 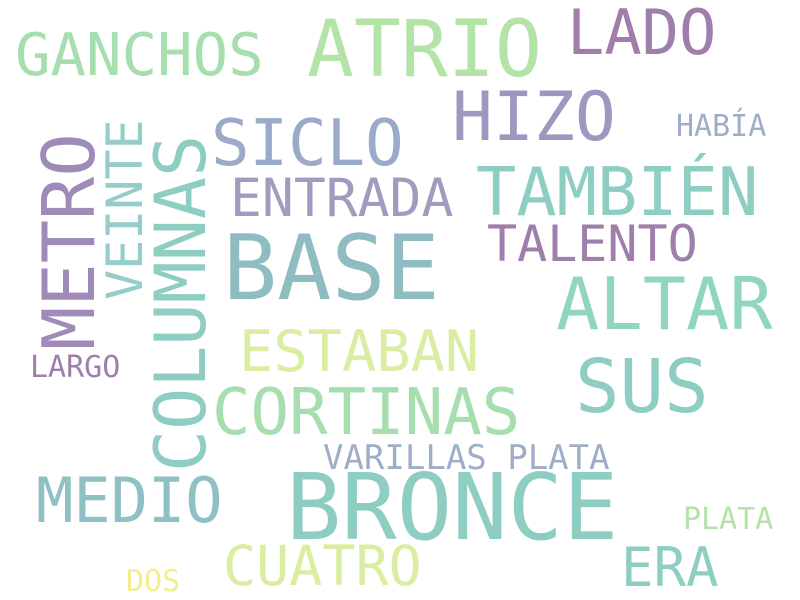 What do you see at coordinates (153, 581) in the screenshot?
I see `word-dos: DOS` at bounding box center [153, 581].